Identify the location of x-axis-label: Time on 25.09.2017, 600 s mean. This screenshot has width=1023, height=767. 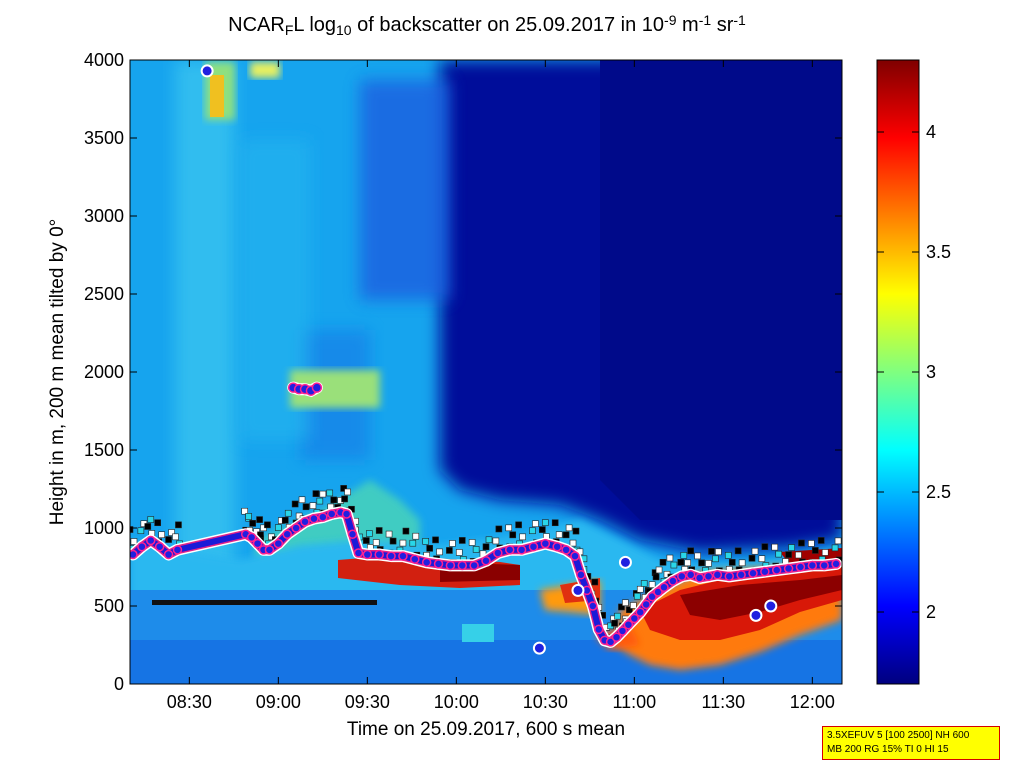
(486, 729).